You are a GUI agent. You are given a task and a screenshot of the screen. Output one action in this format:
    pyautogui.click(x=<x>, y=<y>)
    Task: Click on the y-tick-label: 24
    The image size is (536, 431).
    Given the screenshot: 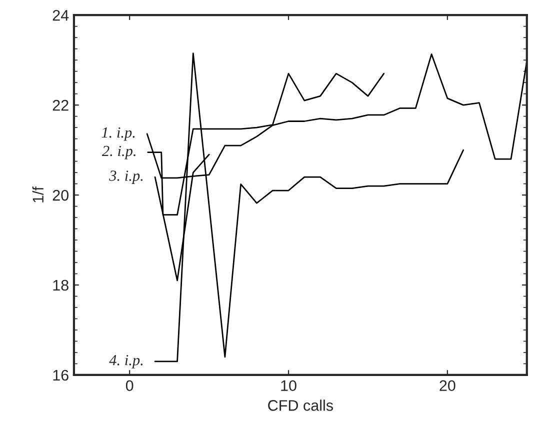 What is the action you would take?
    pyautogui.click(x=60, y=15)
    